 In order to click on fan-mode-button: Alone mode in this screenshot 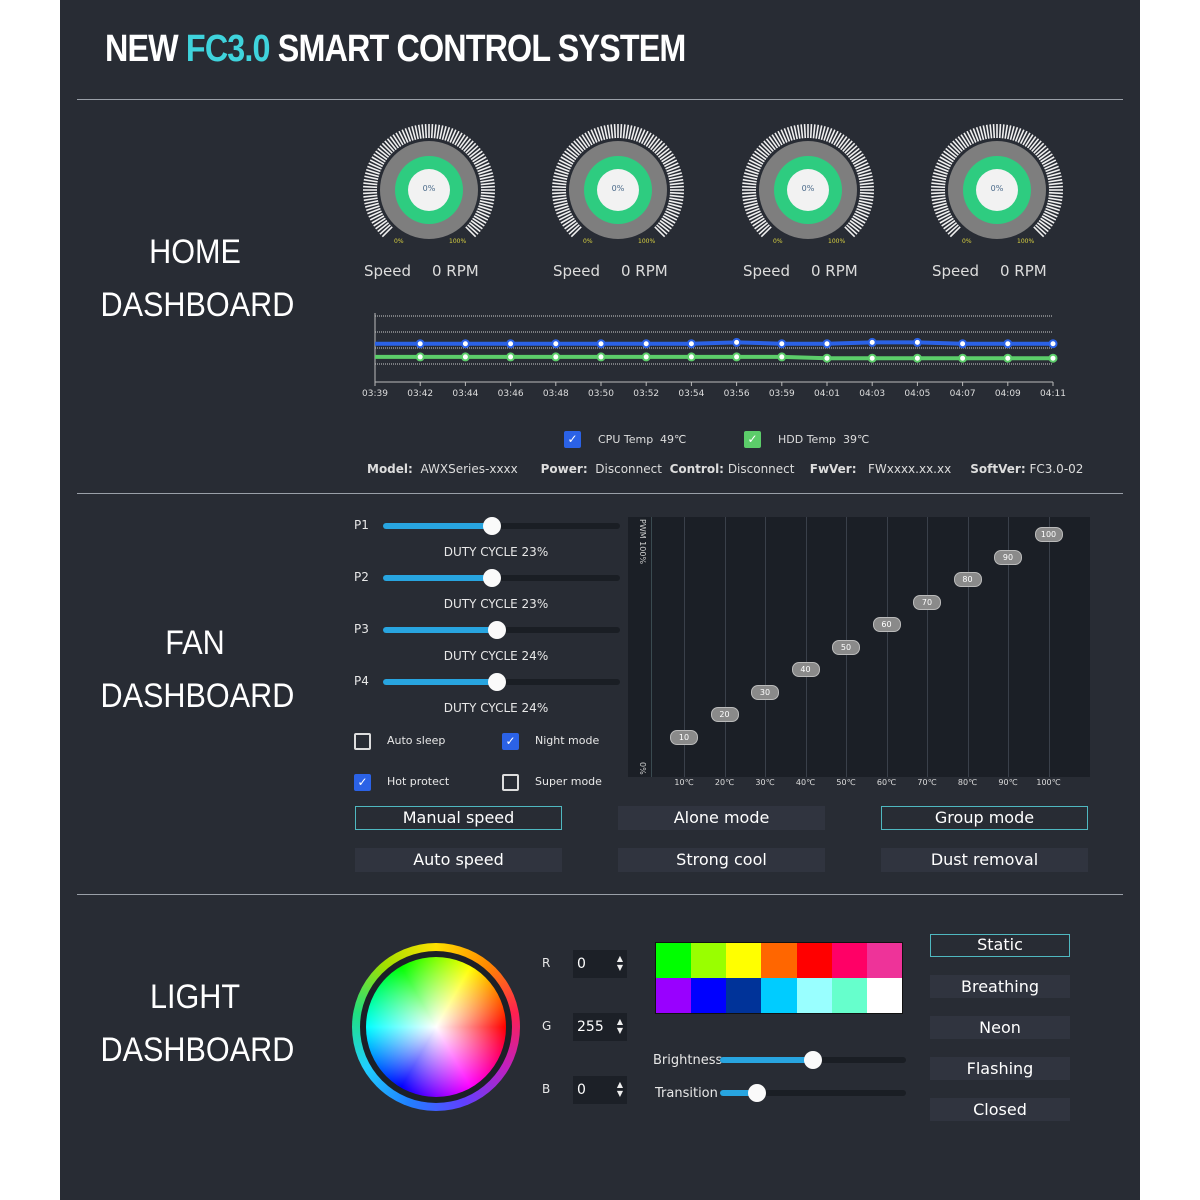, I will do `click(721, 818)`.